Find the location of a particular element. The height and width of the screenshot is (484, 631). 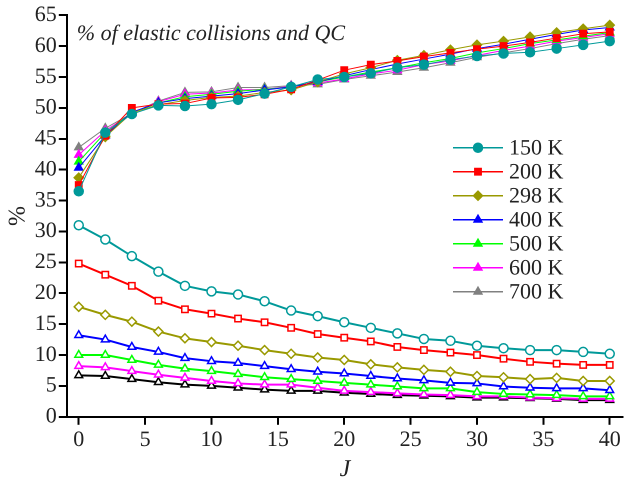

y-tick-label: 50 is located at coordinates (45, 106).